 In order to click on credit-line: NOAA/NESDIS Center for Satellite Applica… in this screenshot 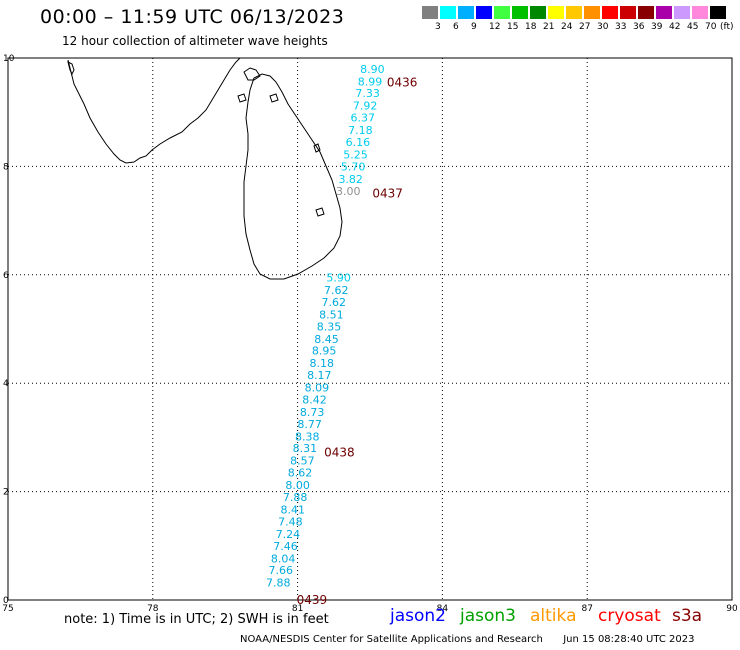, I will do `click(467, 639)`.